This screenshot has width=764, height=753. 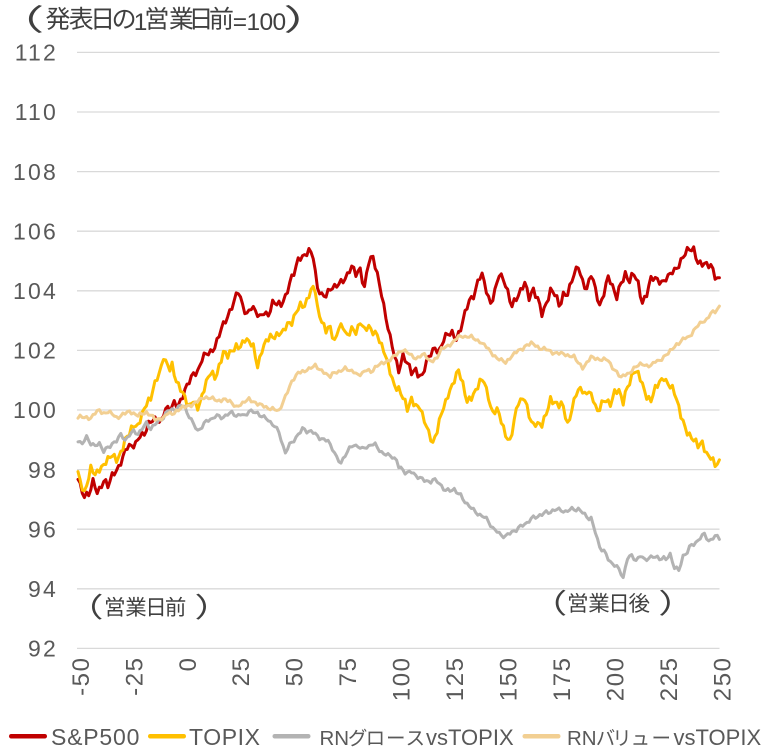 What do you see at coordinates (43, 649) in the screenshot?
I see `svg-text: 92` at bounding box center [43, 649].